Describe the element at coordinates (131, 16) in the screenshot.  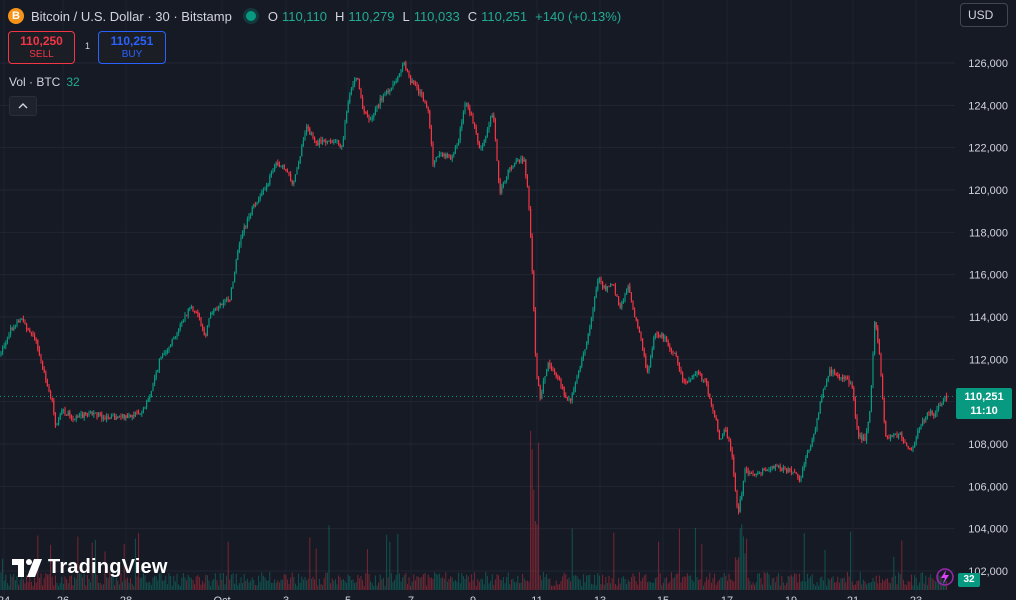
I see `symbol-title: Bitcoin / U.S. Dollar · 30 · Bitstamp` at that location.